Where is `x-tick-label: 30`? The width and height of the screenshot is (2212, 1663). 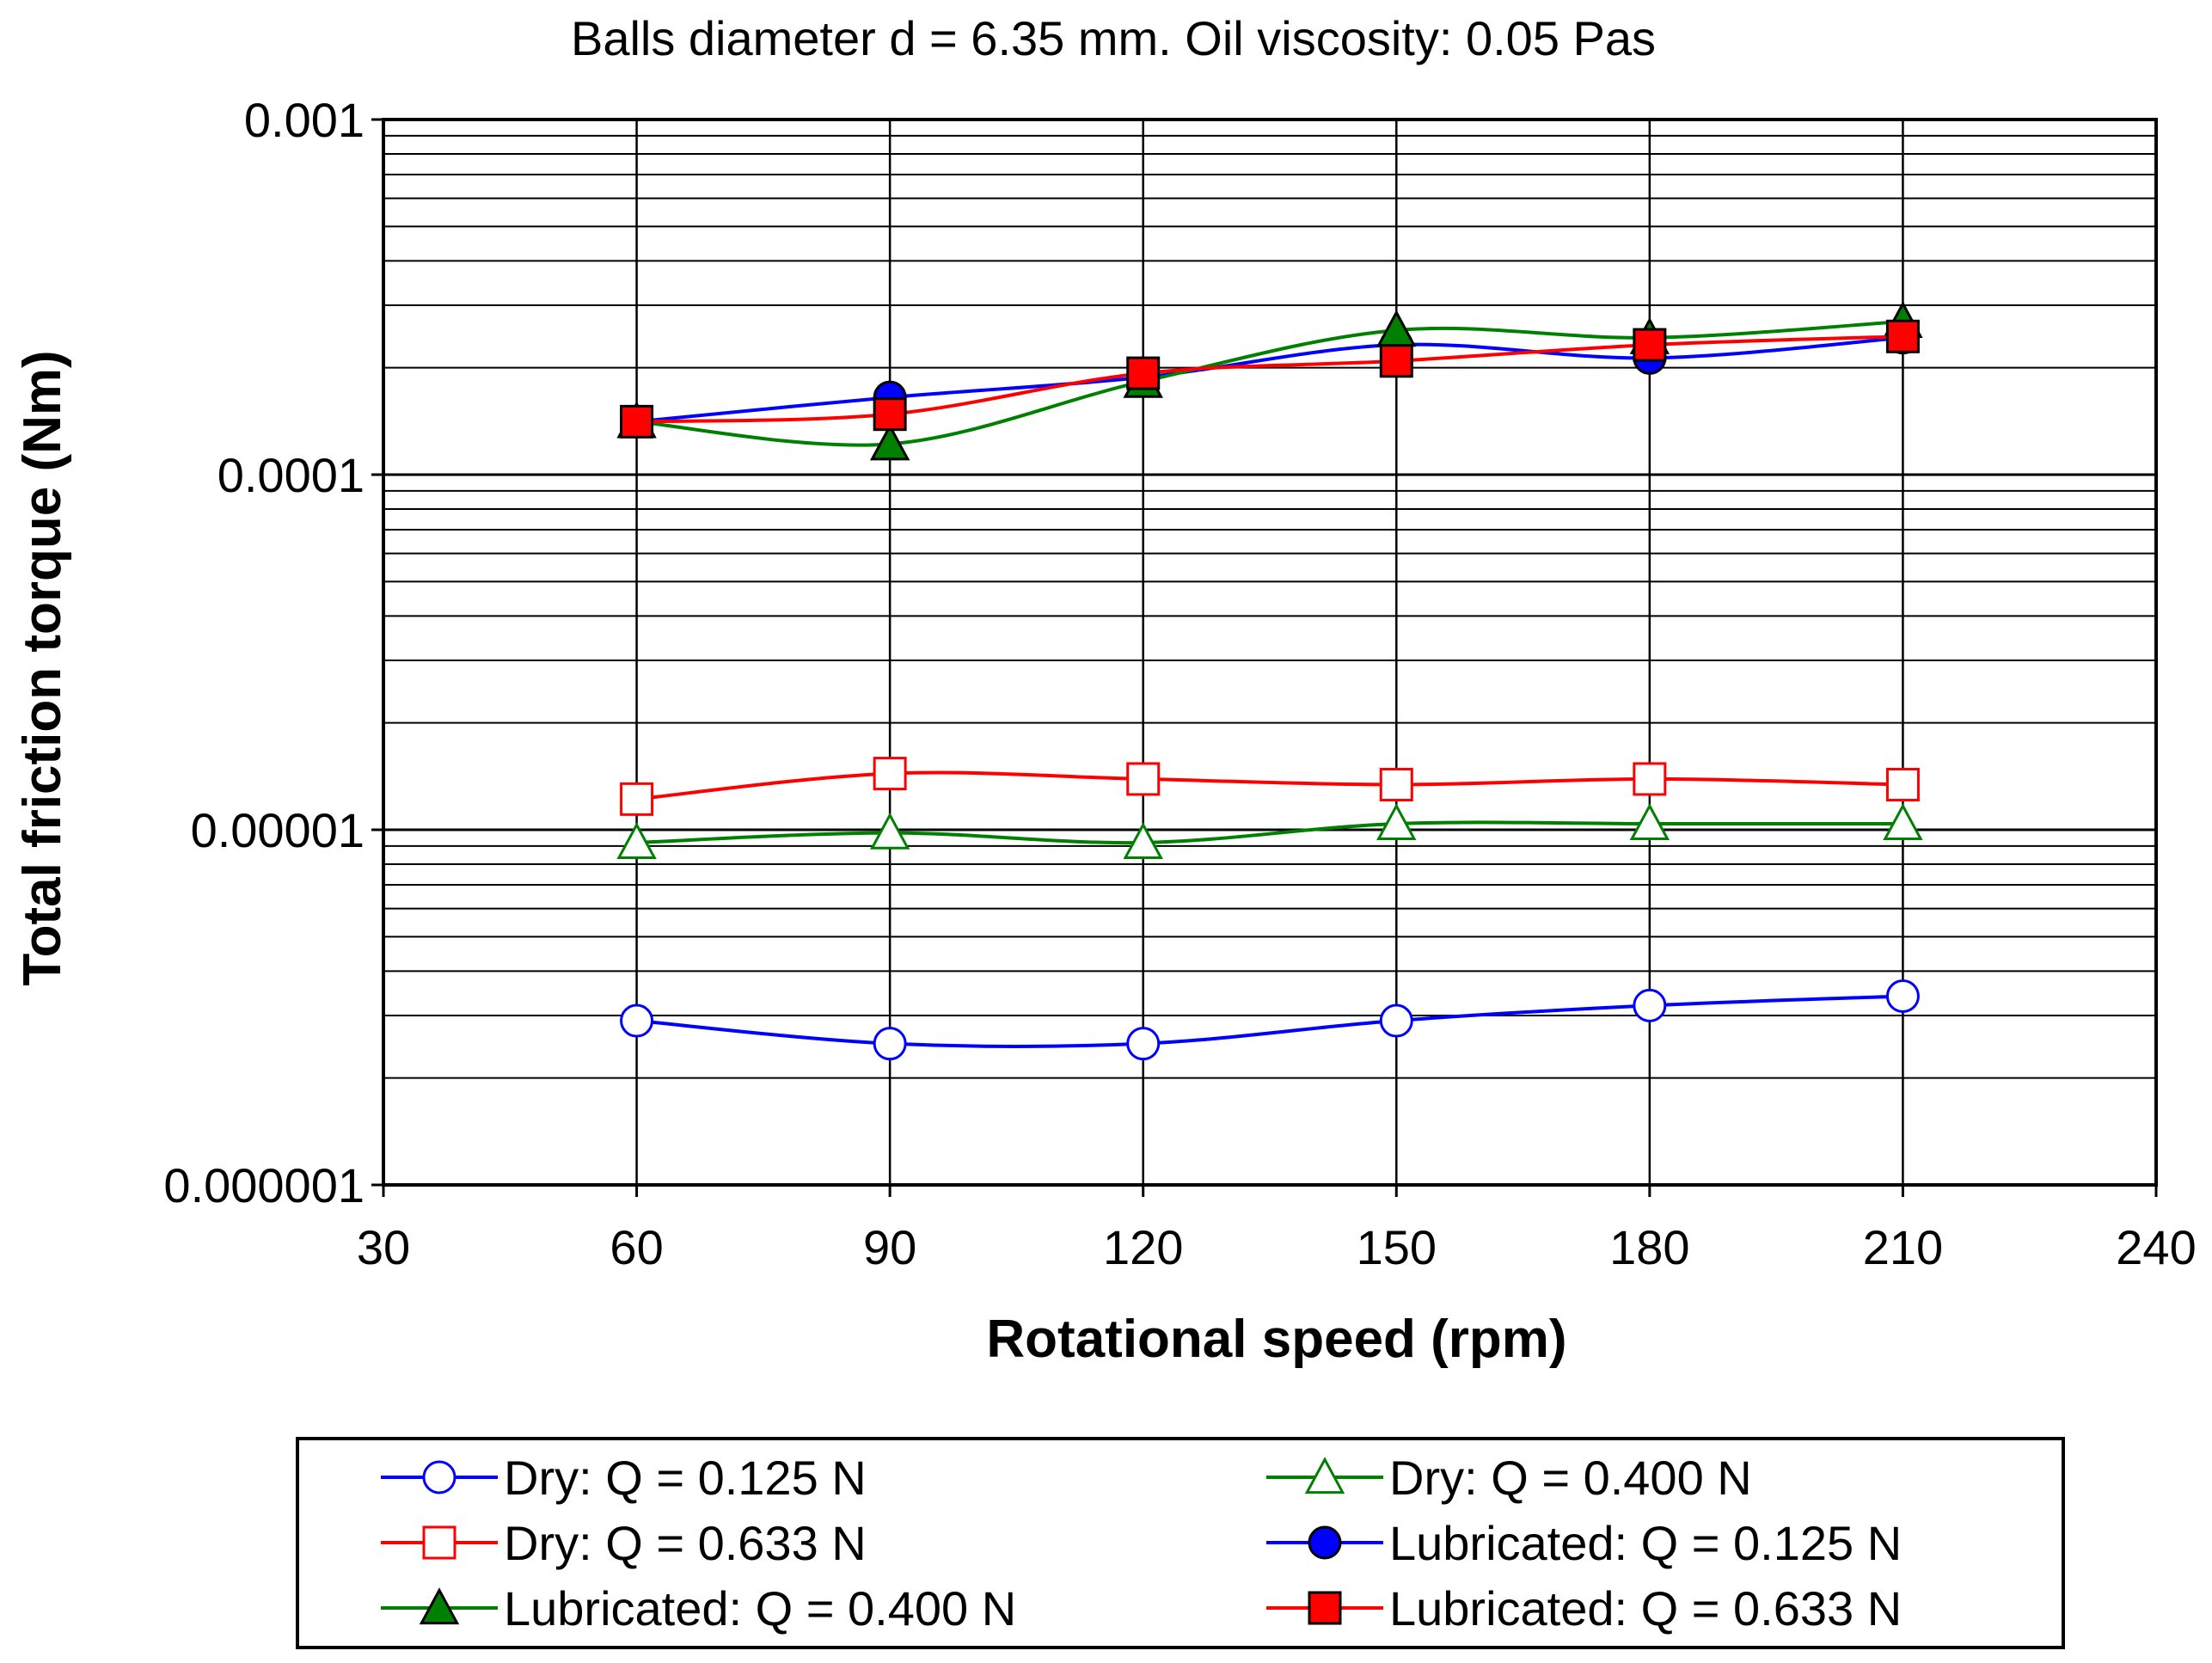
x-tick-label: 30 is located at coordinates (383, 1247).